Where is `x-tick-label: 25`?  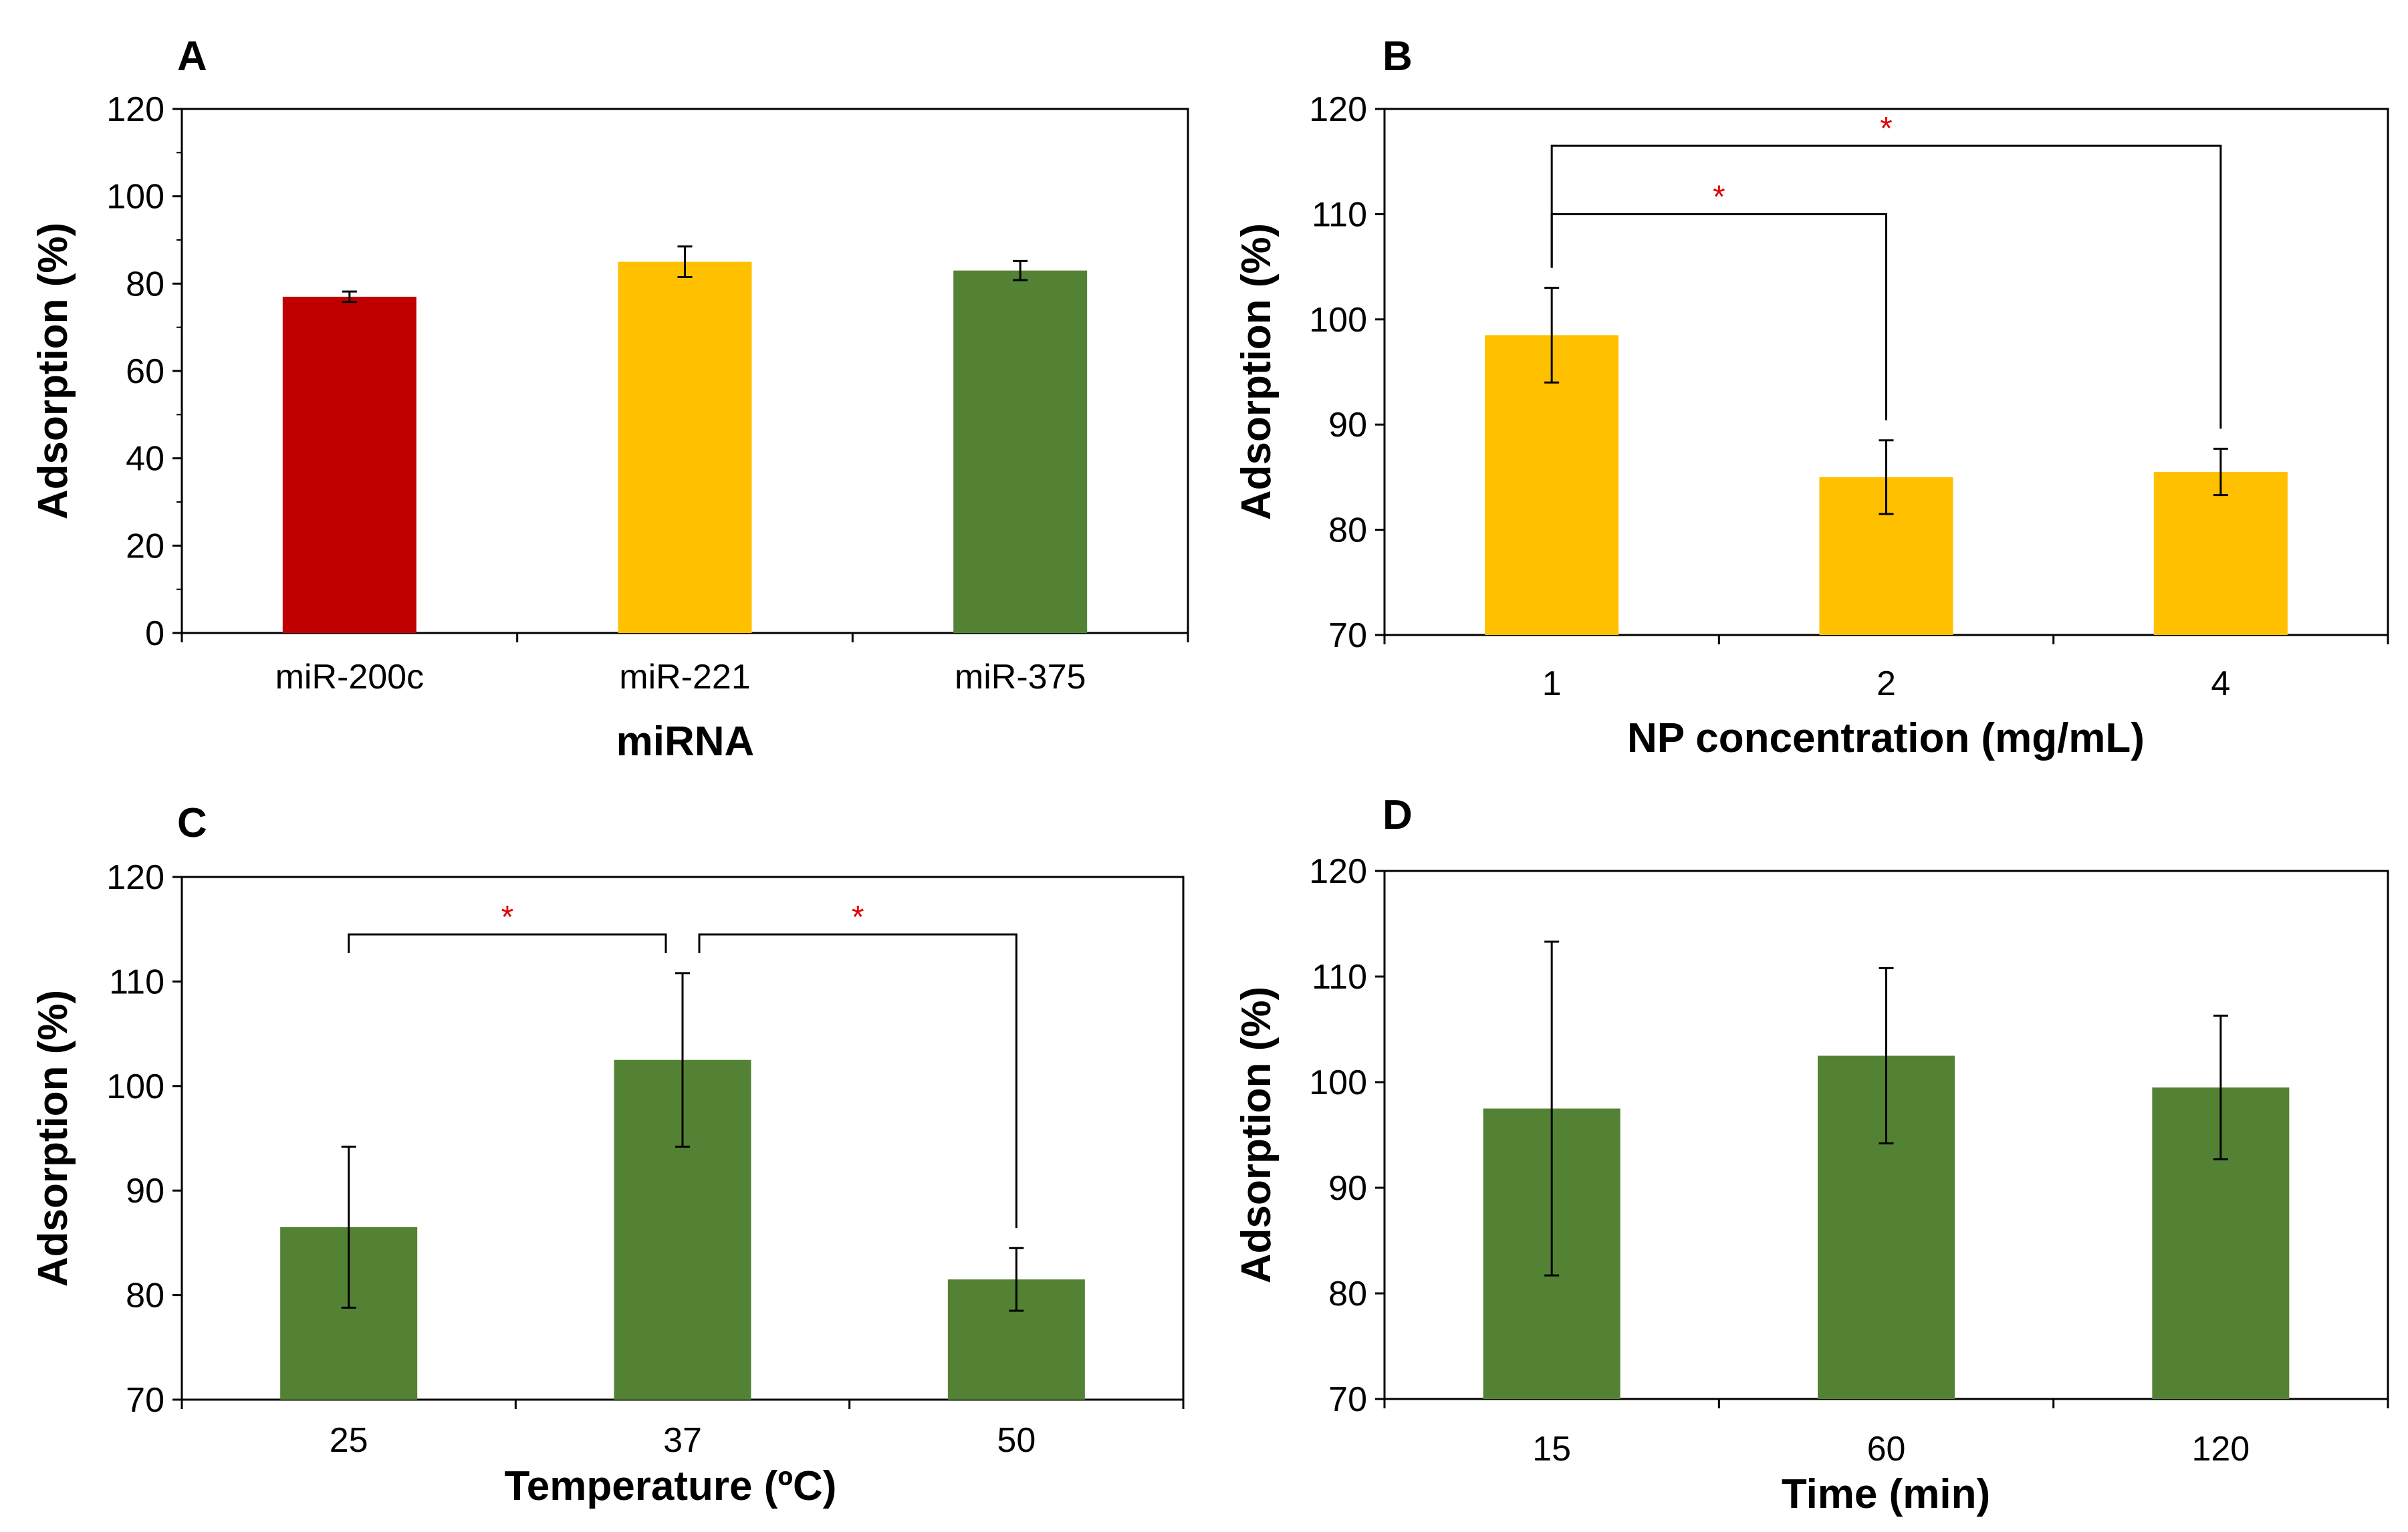
x-tick-label: 25 is located at coordinates (349, 1440).